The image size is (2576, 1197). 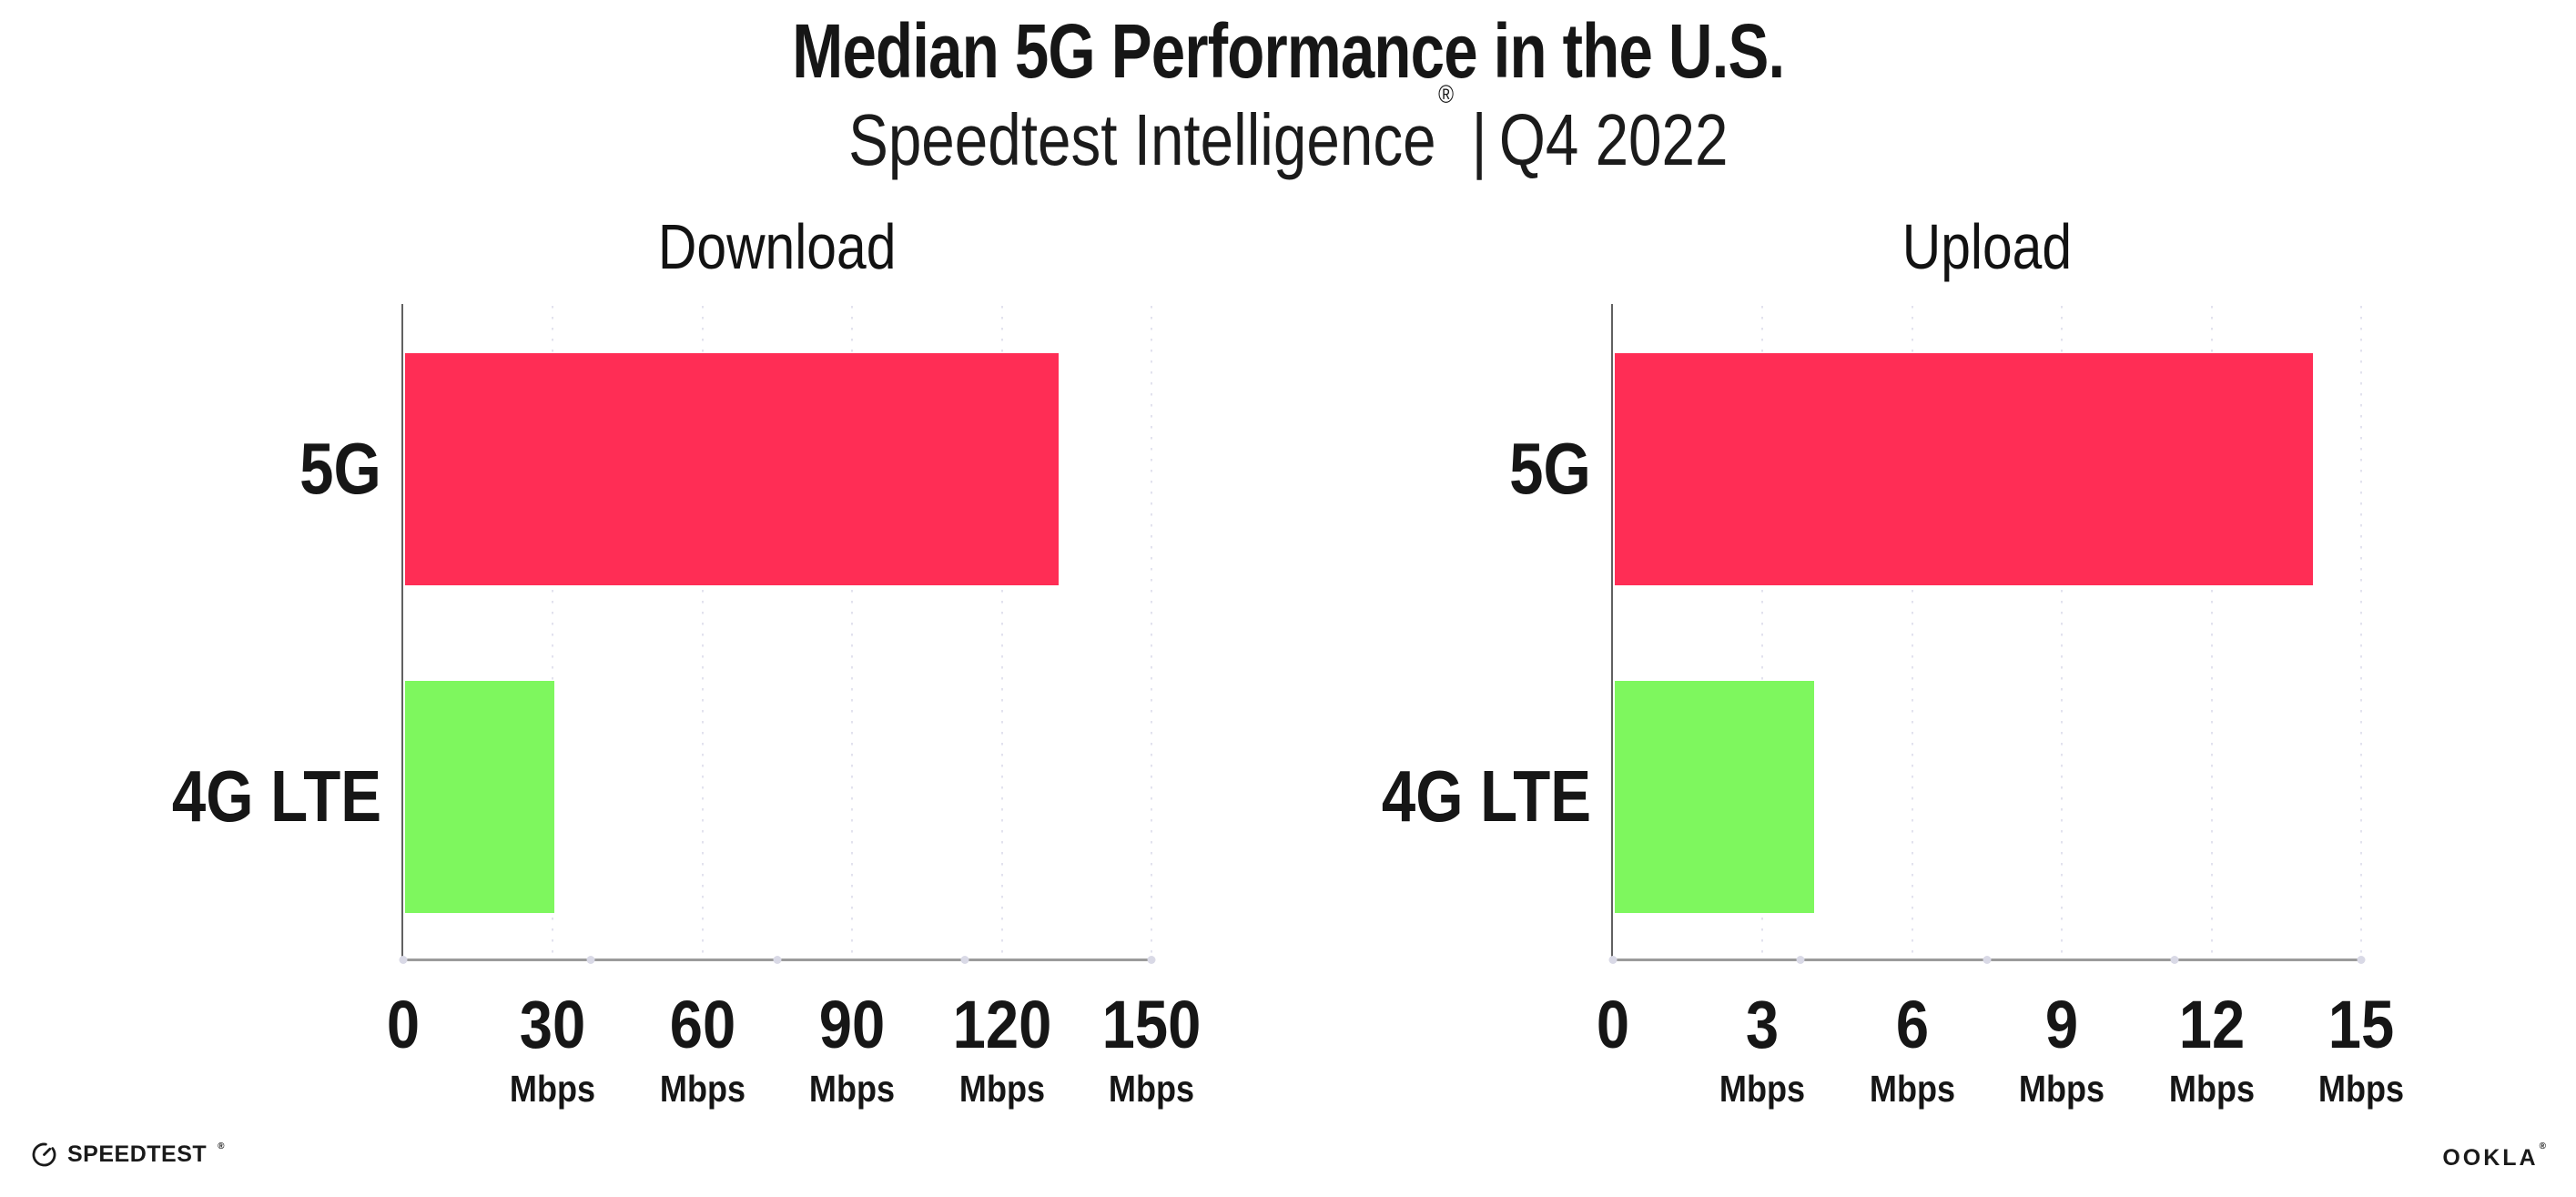 What do you see at coordinates (1141, 139) in the screenshot?
I see `subtitle-brand: Speedtest Intelligence` at bounding box center [1141, 139].